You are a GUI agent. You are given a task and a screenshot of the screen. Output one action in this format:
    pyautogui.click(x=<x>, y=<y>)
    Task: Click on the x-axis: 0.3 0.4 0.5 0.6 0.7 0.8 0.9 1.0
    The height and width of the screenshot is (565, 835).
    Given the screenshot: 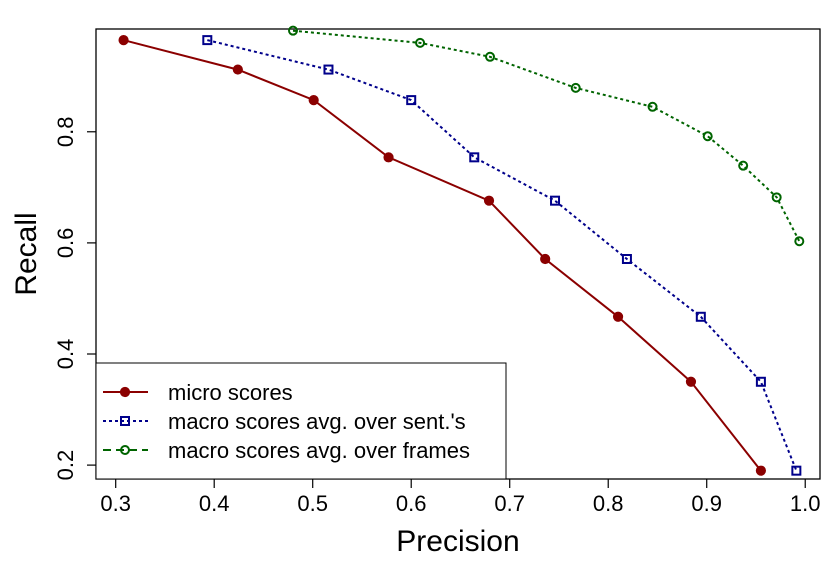 What is the action you would take?
    pyautogui.click(x=460, y=497)
    